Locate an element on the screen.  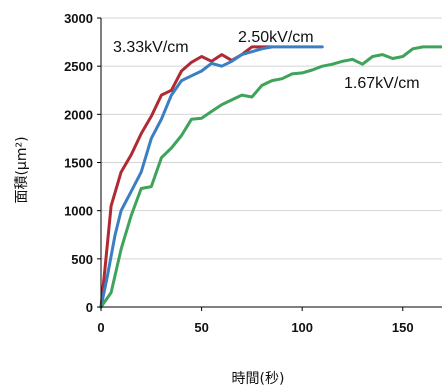
y-tick-label: 2000 is located at coordinates (78, 114).